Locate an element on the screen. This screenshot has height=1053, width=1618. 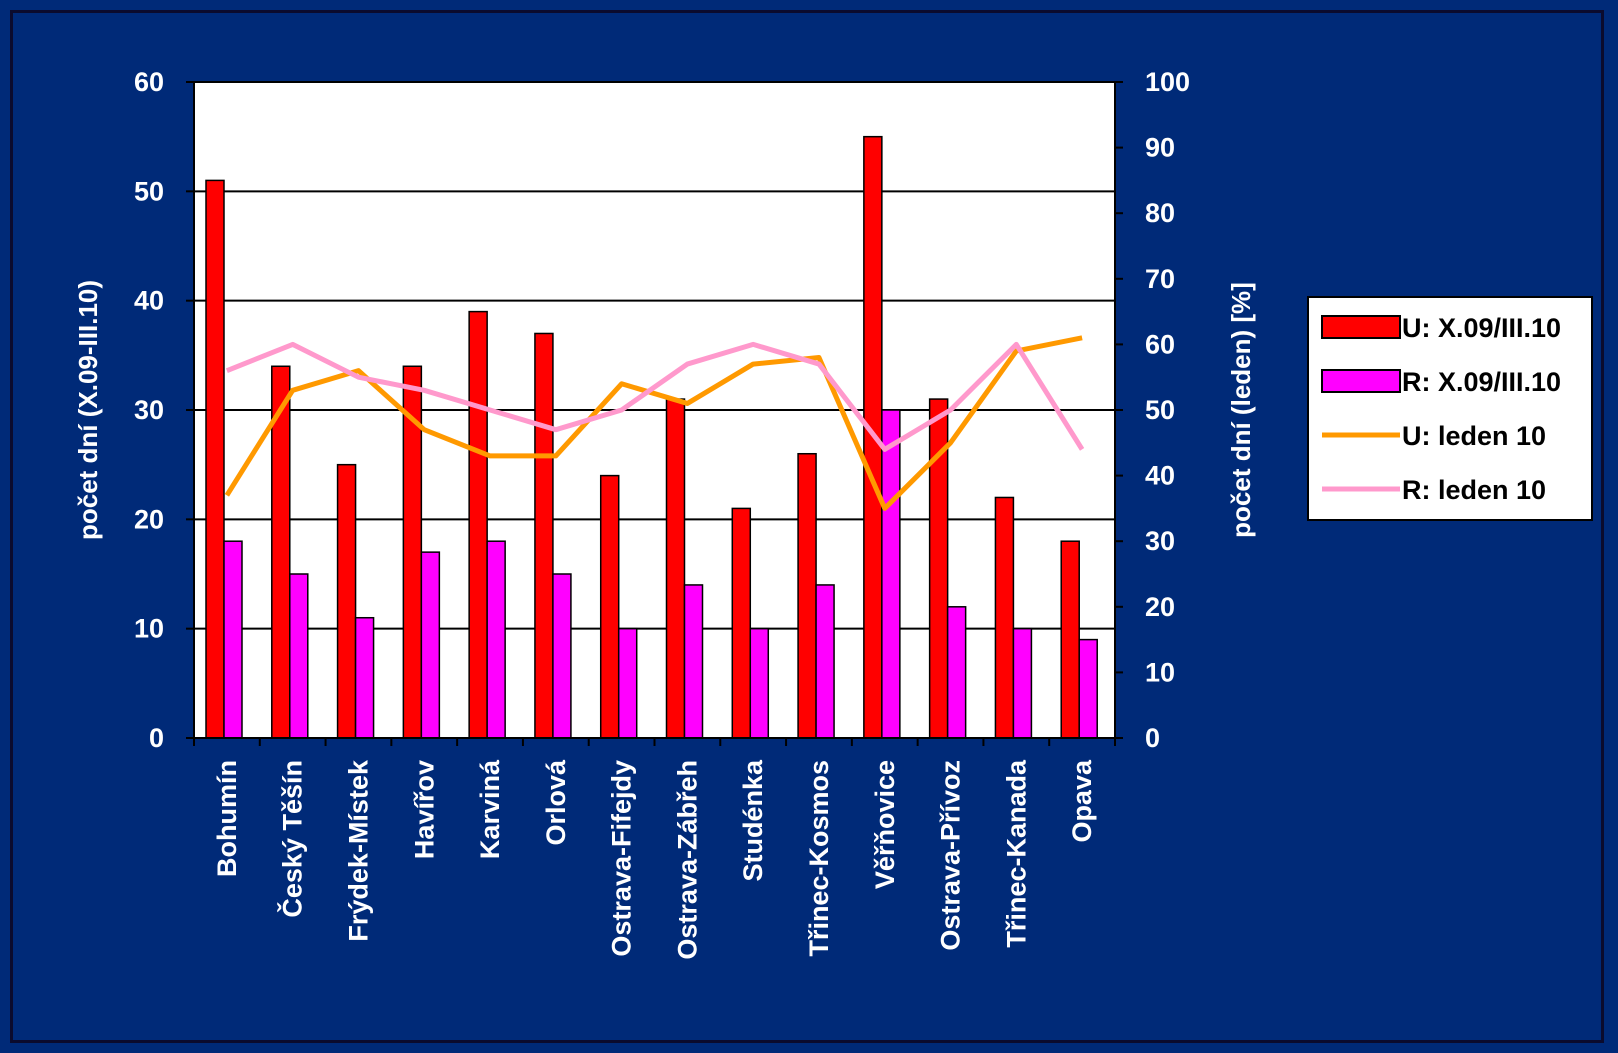
left-tick-label: 20 is located at coordinates (149, 519).